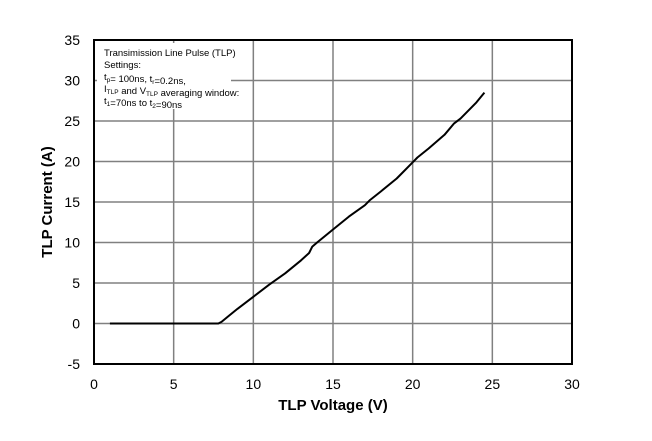 This screenshot has height=441, width=652. I want to click on y-tick-label: 35, so click(72, 40).